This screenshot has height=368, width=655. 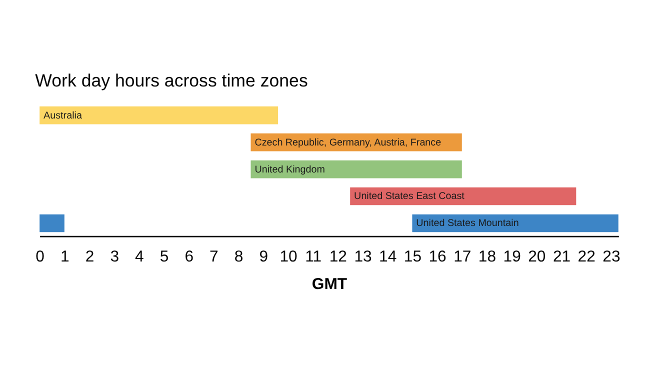 What do you see at coordinates (330, 285) in the screenshot?
I see `x-axis-title: GMT` at bounding box center [330, 285].